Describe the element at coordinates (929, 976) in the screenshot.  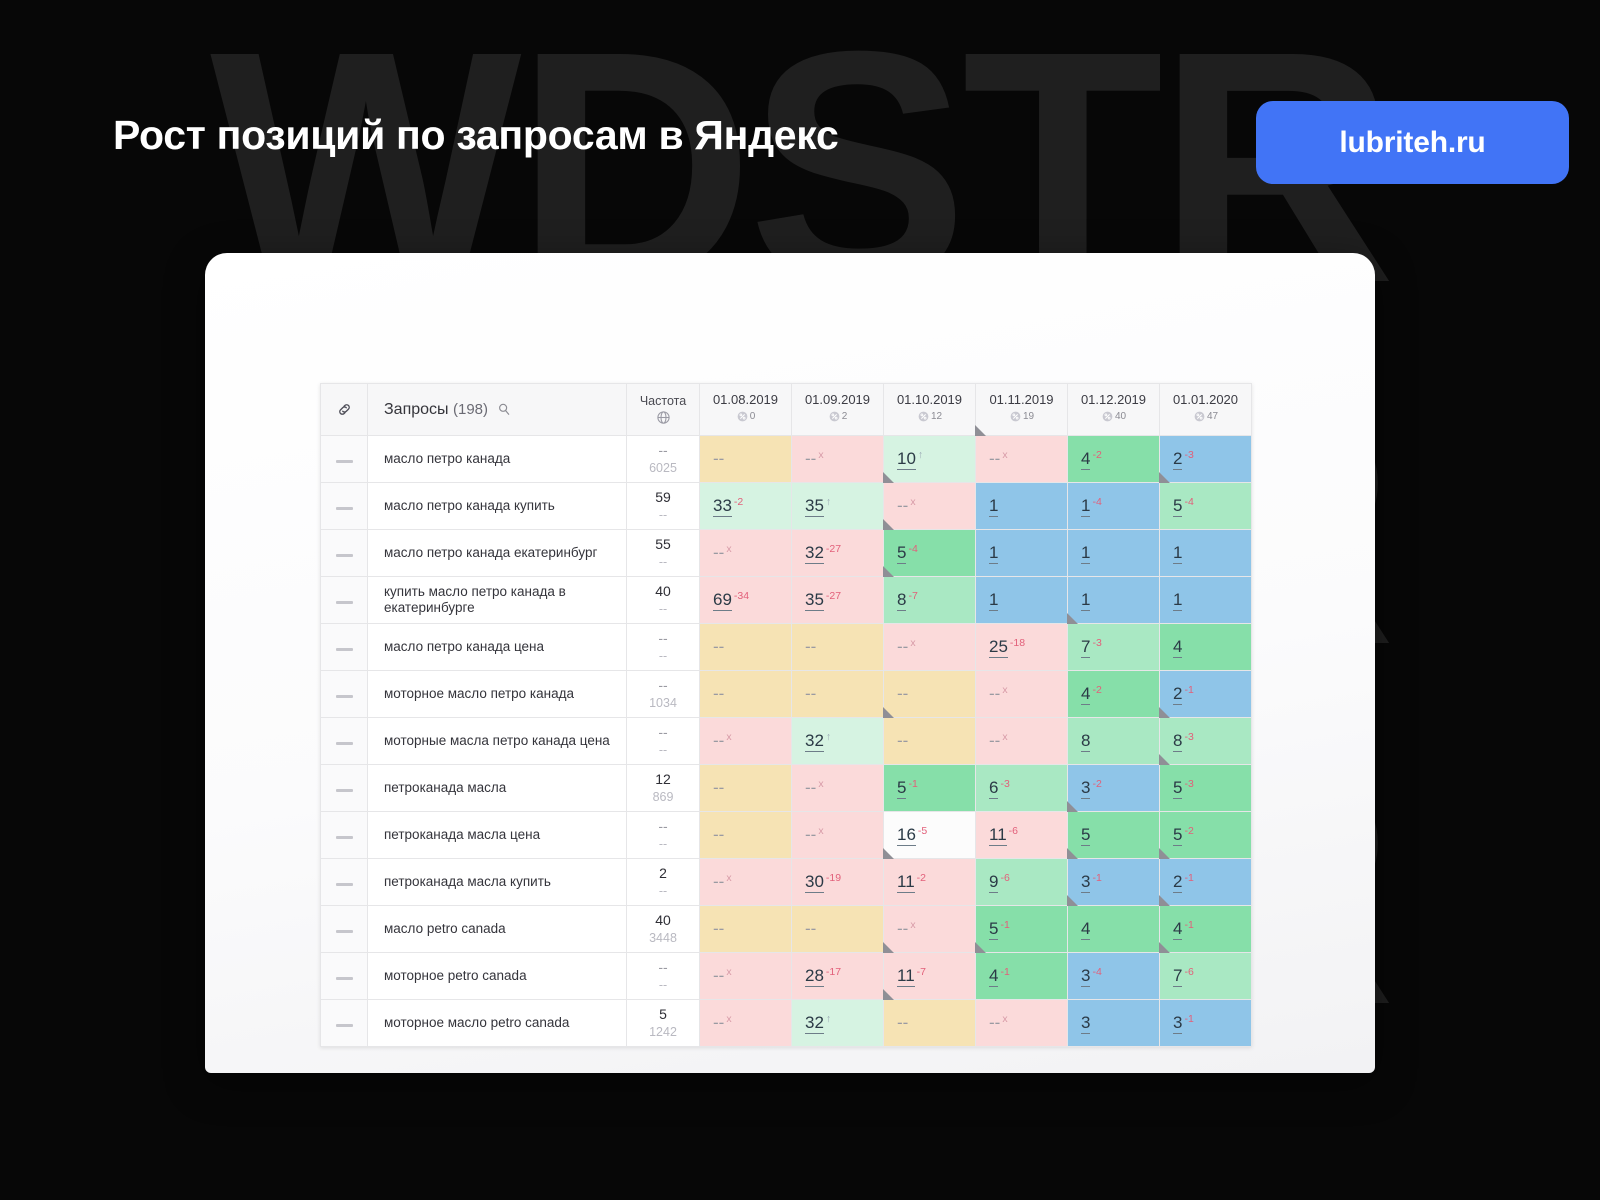
I see `position-cell: 11 -7` at that location.